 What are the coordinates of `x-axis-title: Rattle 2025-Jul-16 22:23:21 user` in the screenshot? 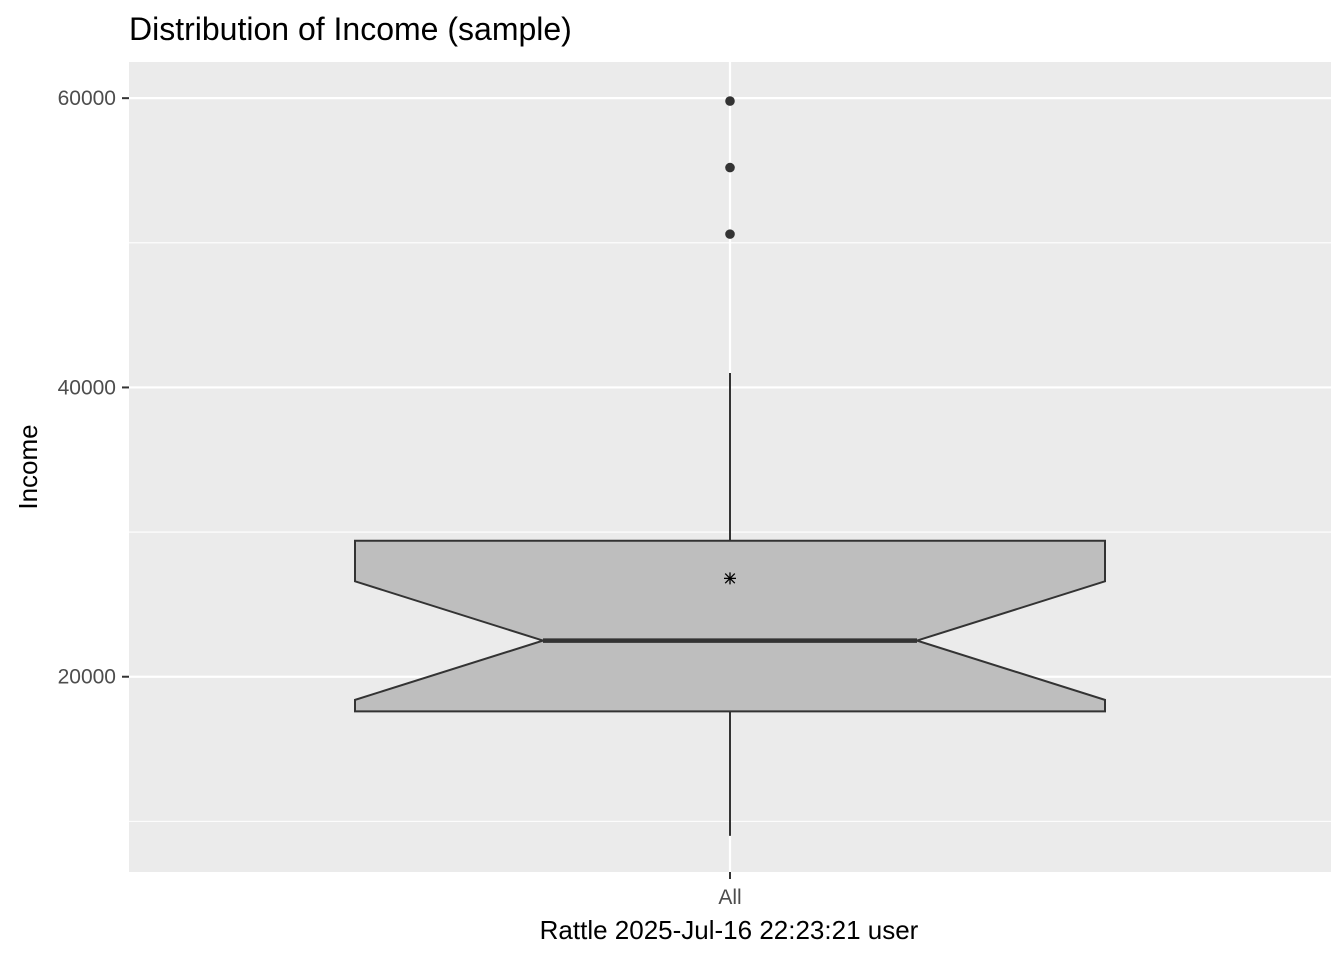 It's located at (729, 930).